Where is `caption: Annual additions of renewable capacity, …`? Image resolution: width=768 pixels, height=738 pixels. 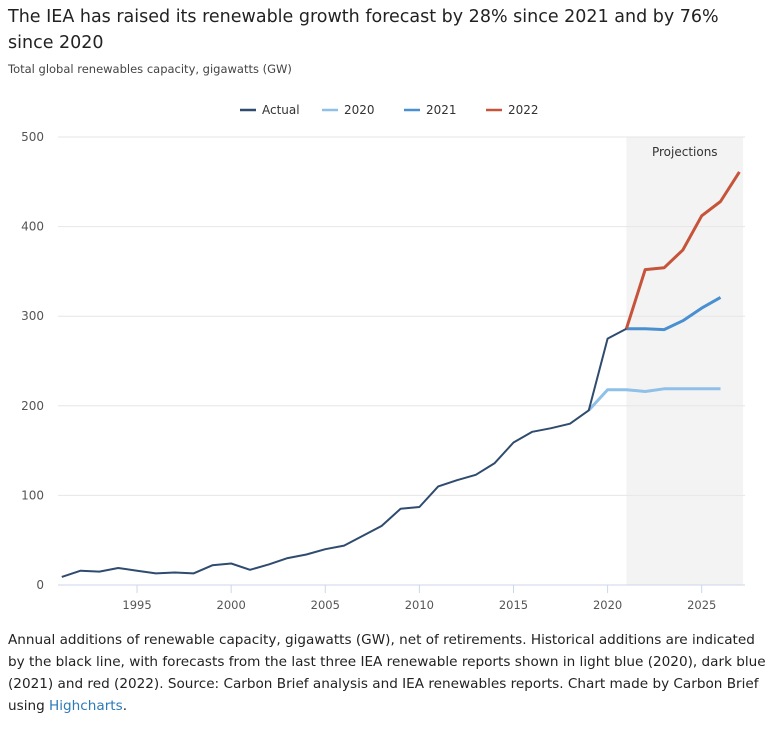
caption: Annual additions of renewable capacity, … is located at coordinates (388, 673).